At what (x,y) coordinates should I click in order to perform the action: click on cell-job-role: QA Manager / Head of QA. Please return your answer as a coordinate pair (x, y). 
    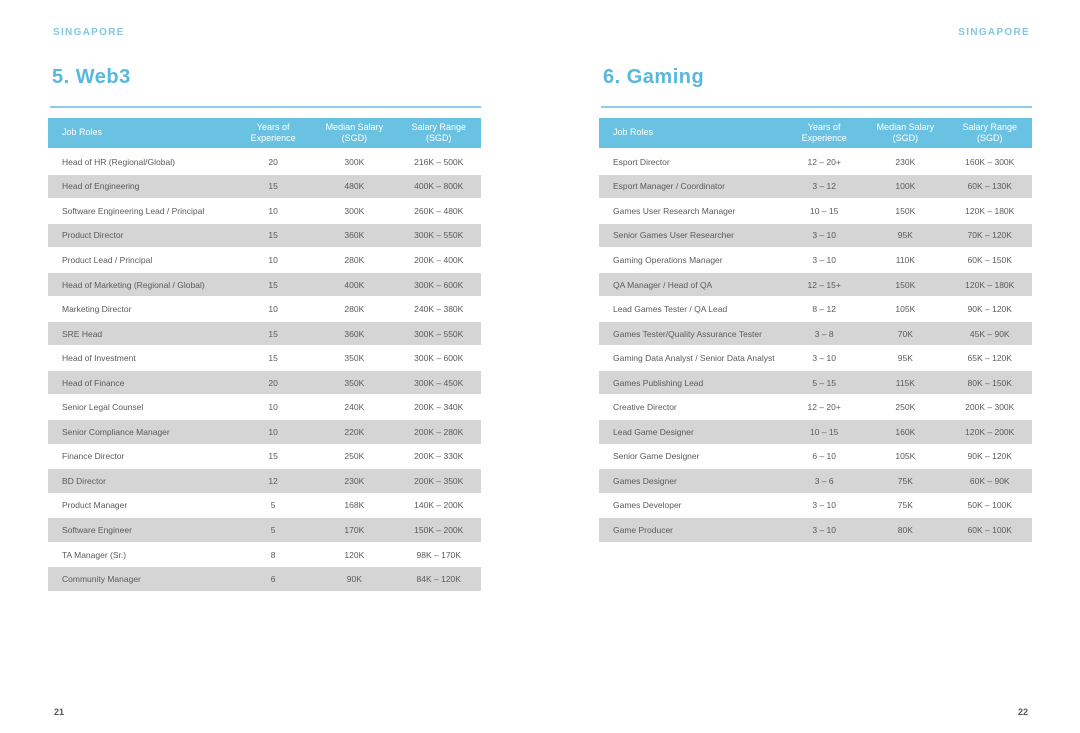
    Looking at the image, I should click on (663, 284).